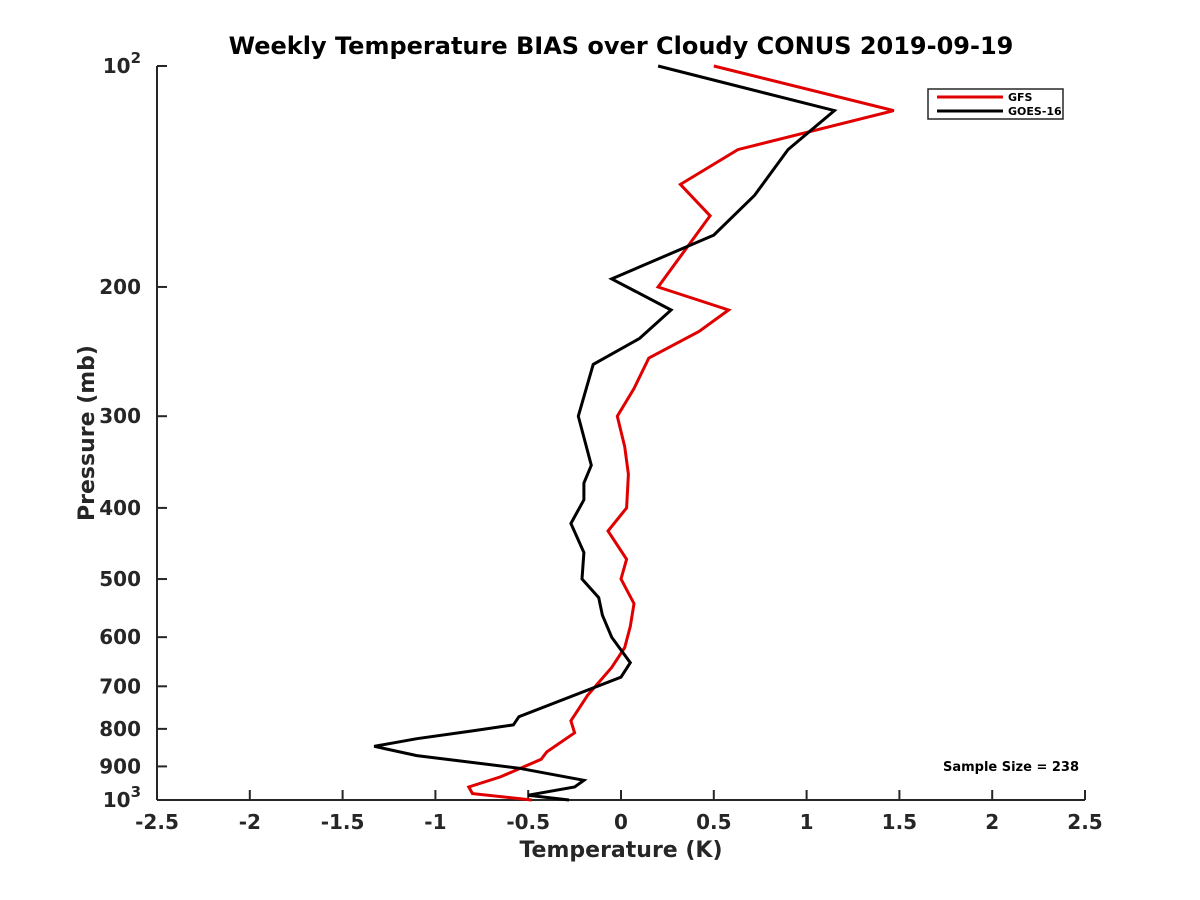 The width and height of the screenshot is (1200, 900). What do you see at coordinates (120, 416) in the screenshot?
I see `y-tick-label: 300` at bounding box center [120, 416].